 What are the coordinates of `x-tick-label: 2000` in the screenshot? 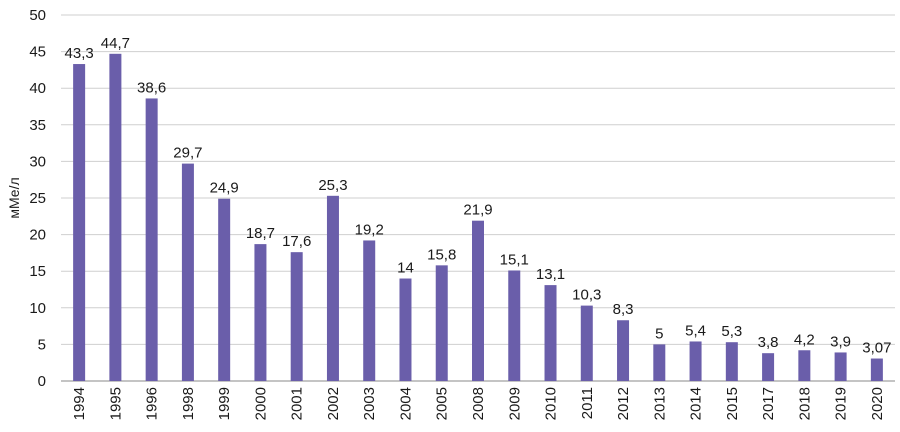 It's located at (260, 403).